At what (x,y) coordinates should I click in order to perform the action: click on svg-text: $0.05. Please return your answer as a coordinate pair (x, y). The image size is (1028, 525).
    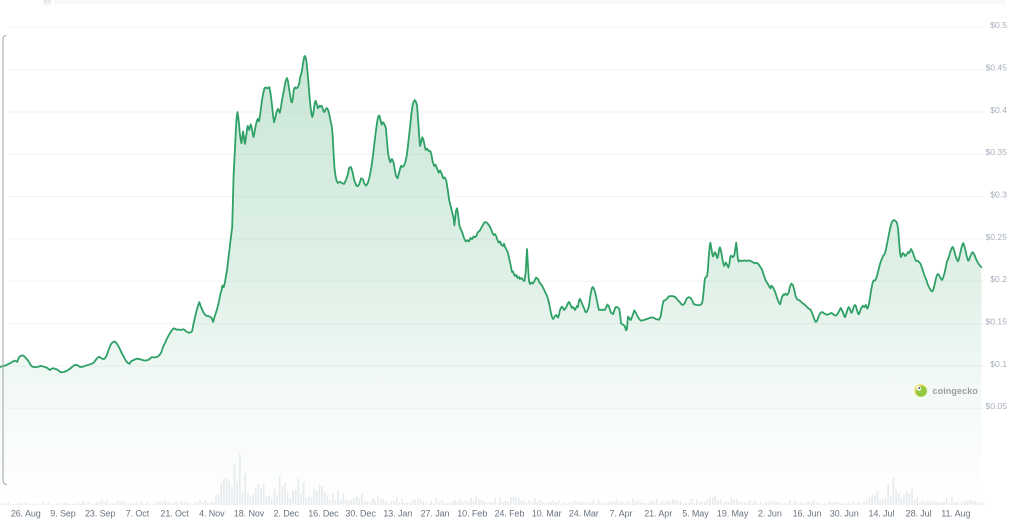
    Looking at the image, I should click on (996, 406).